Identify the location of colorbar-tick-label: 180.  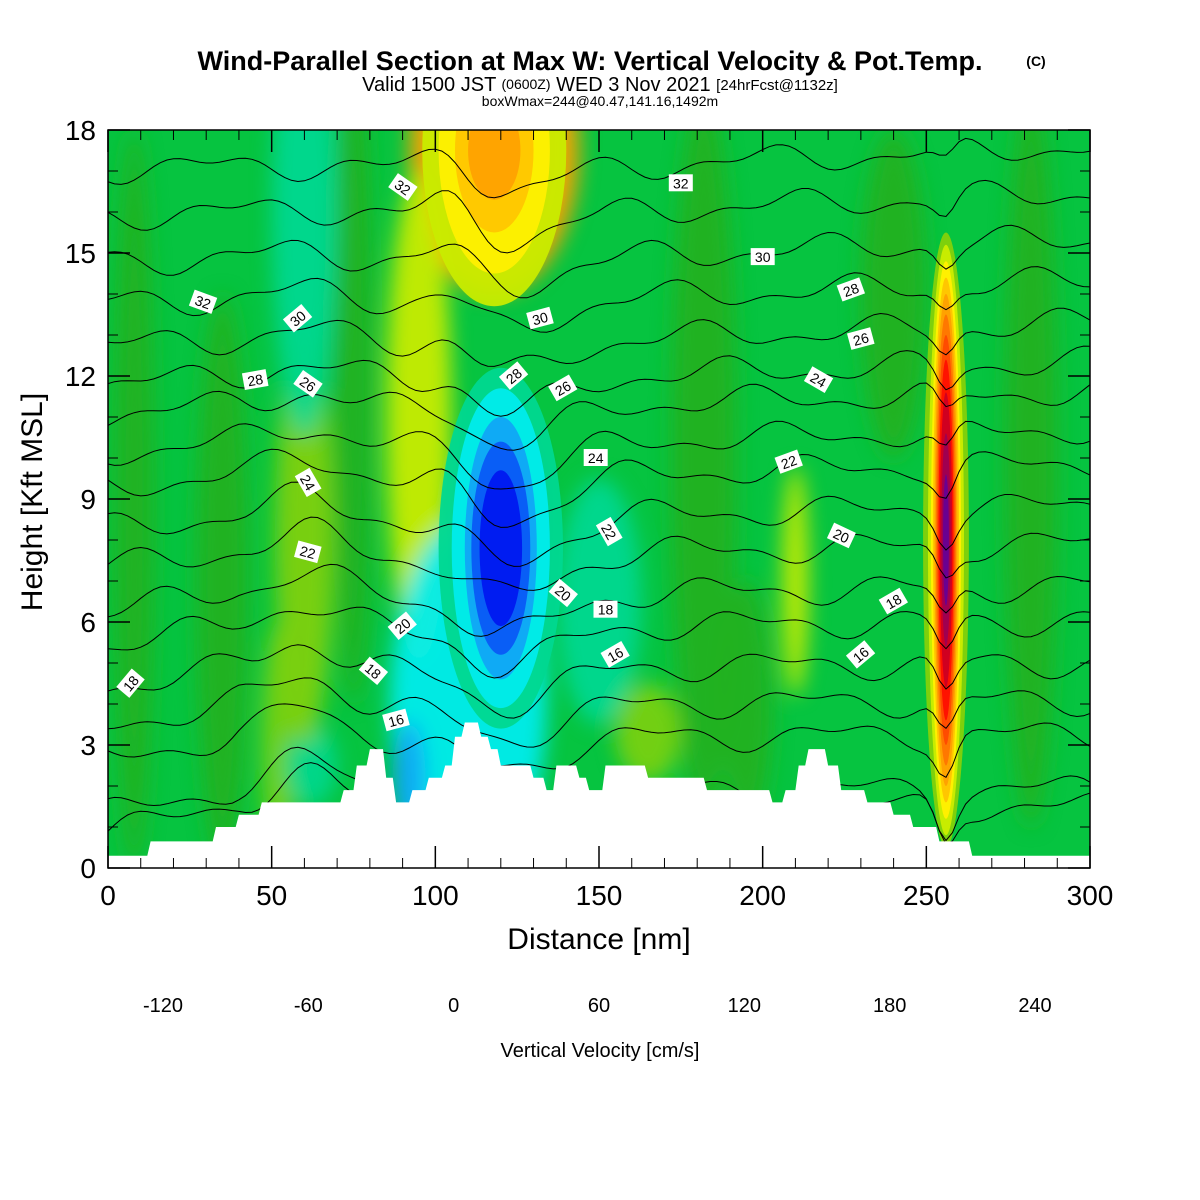
(889, 1006).